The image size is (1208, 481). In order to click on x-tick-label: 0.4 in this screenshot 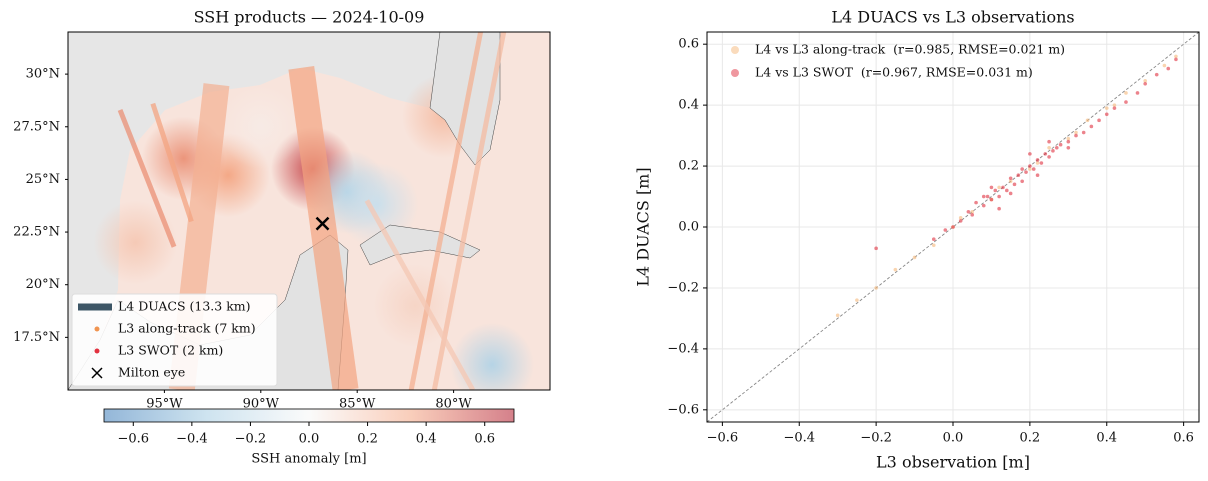, I will do `click(1106, 438)`.